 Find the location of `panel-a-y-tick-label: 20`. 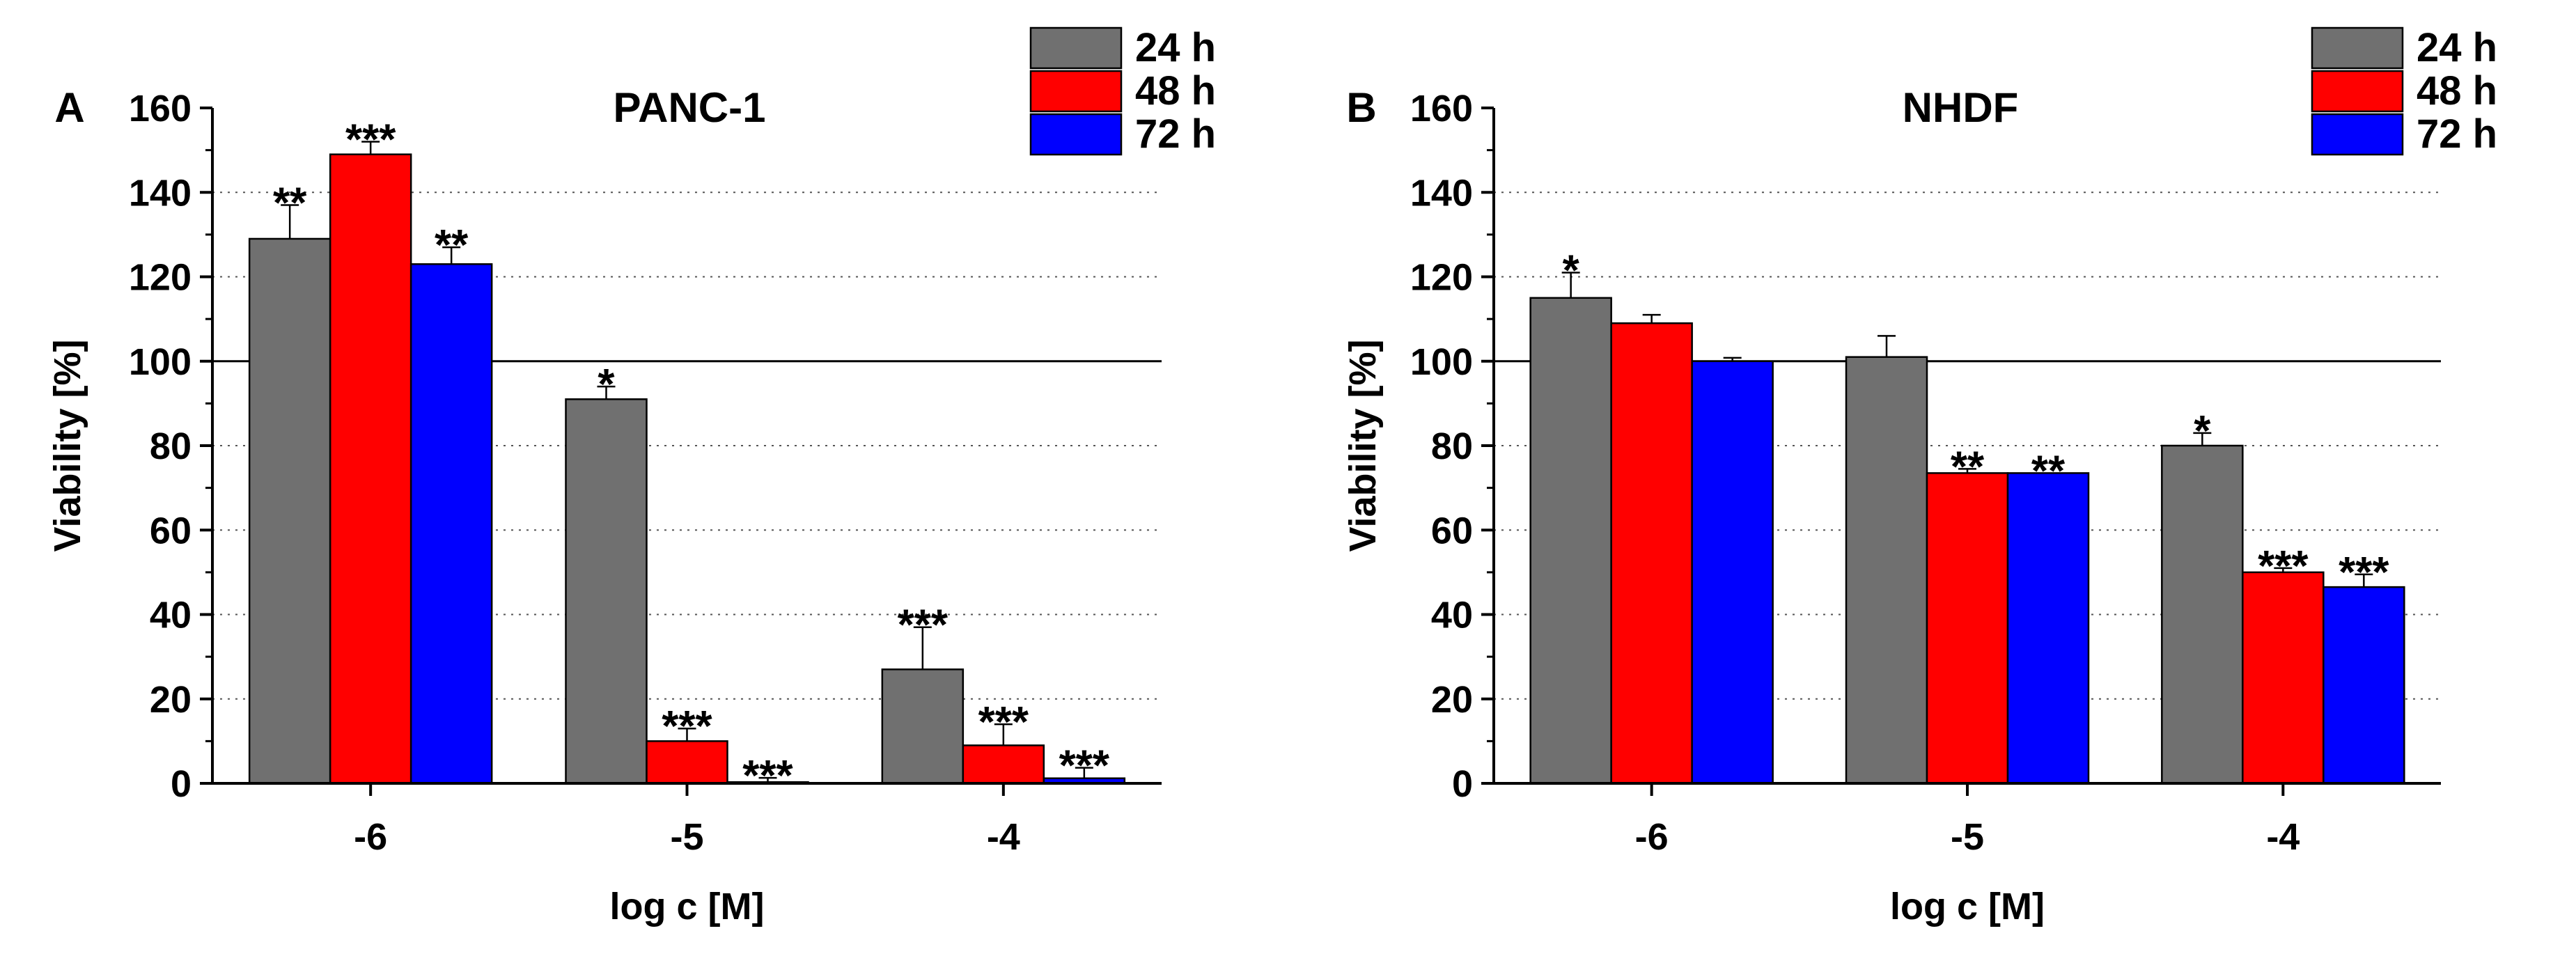

panel-a-y-tick-label: 20 is located at coordinates (171, 700).